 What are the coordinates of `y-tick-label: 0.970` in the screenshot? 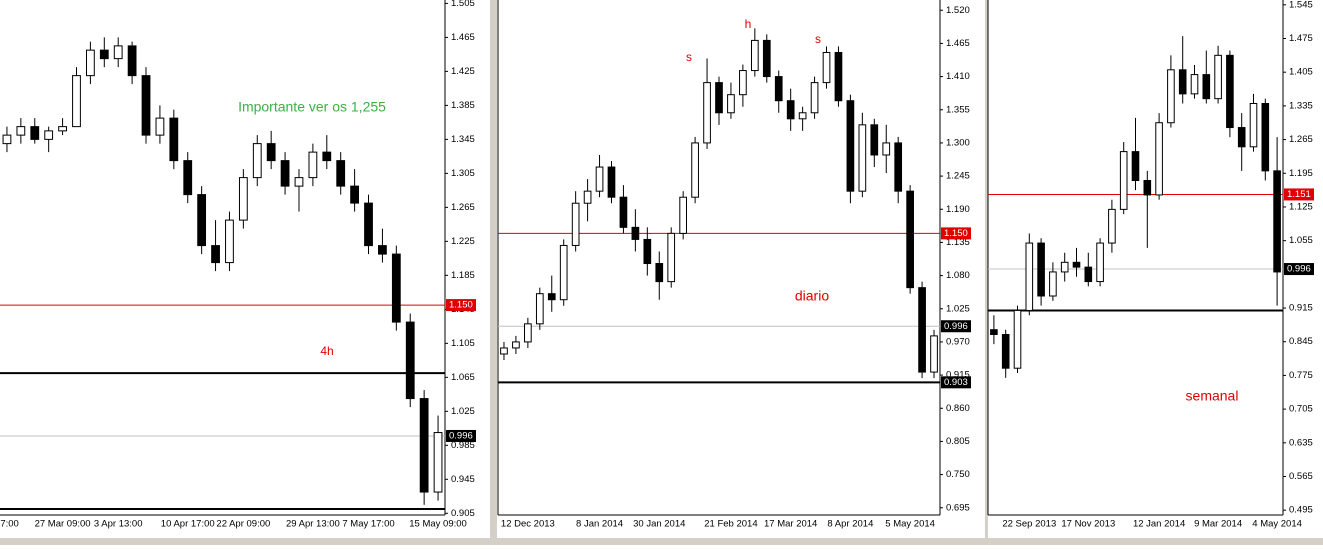 It's located at (958, 341).